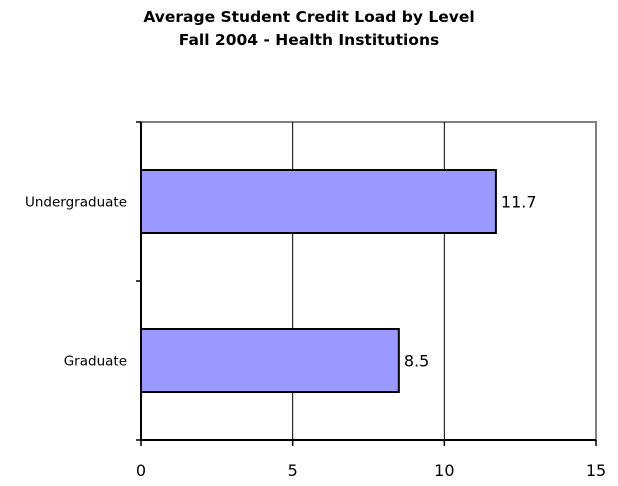 This screenshot has width=618, height=486. Describe the element at coordinates (309, 17) in the screenshot. I see `chart-title: Average Student Credit Load by Level` at that location.